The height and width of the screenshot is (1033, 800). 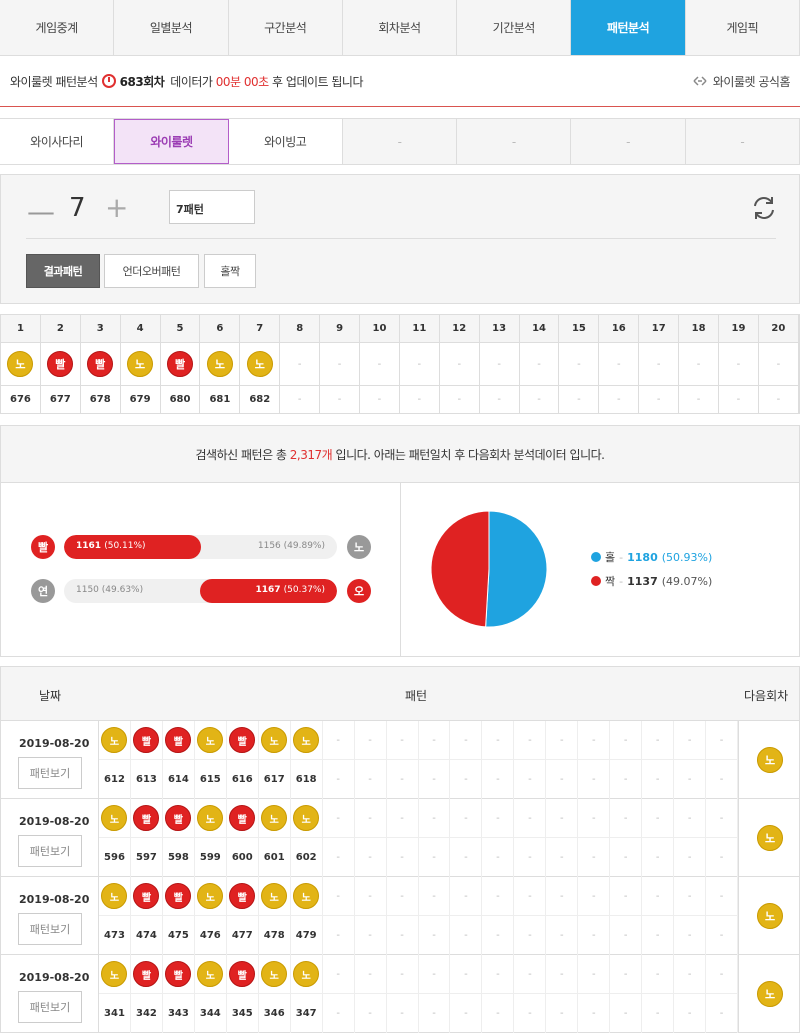 What do you see at coordinates (514, 27) in the screenshot?
I see `tab-4: 기간분석` at bounding box center [514, 27].